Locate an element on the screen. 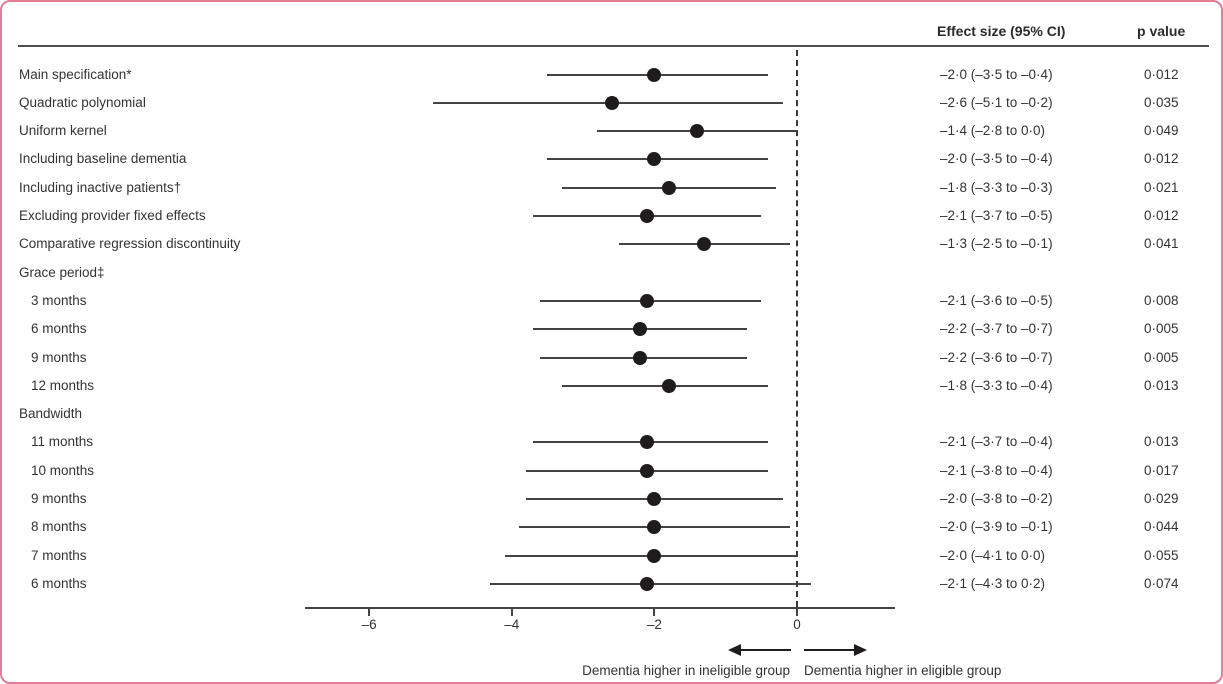  effect-size-value: –2·0 (–3·9 to –0·1) is located at coordinates (996, 527).